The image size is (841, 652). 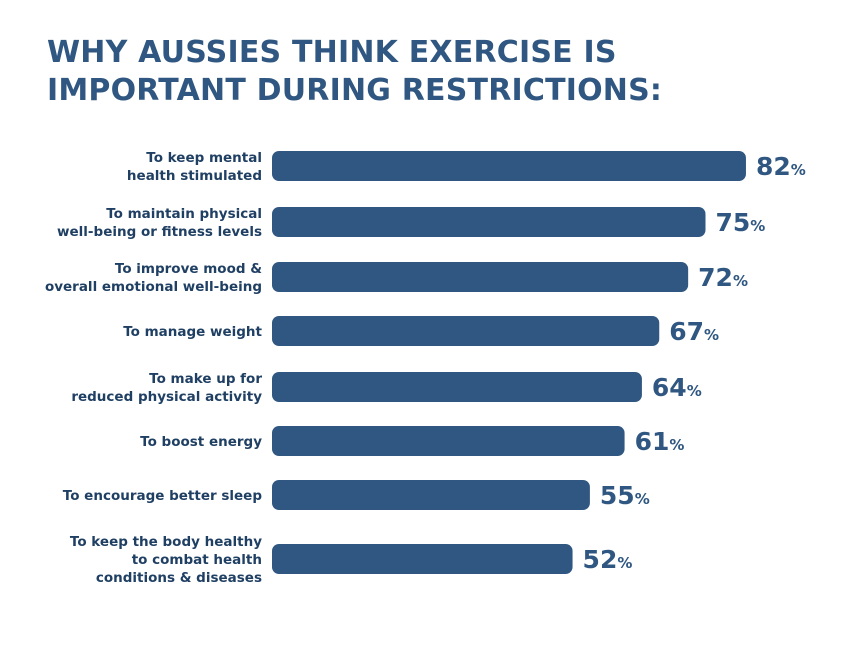 I want to click on bar-group: To keep mental health stimulated 82%, so click(x=466, y=167).